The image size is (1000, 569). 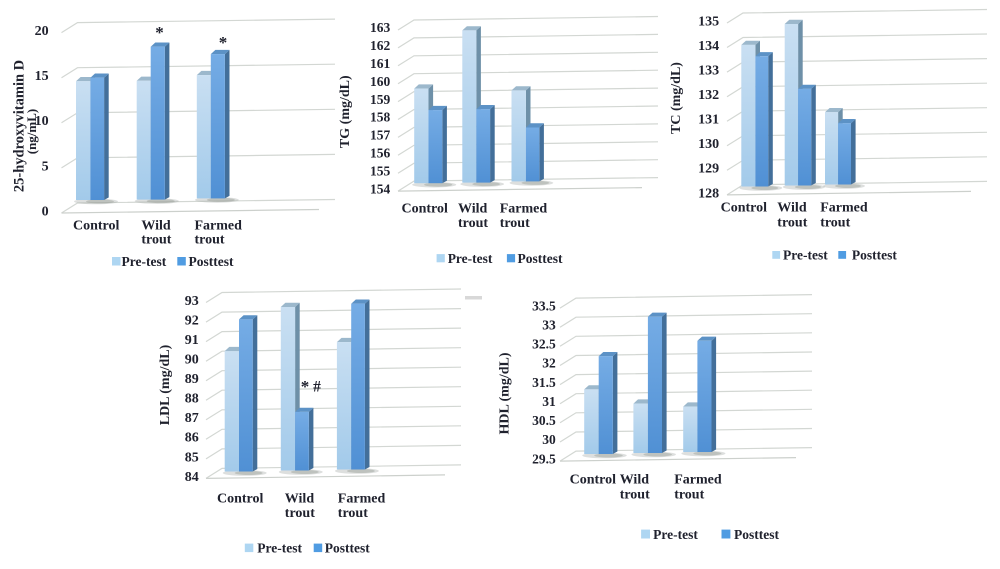 I want to click on svg-text: 162, so click(x=380, y=45).